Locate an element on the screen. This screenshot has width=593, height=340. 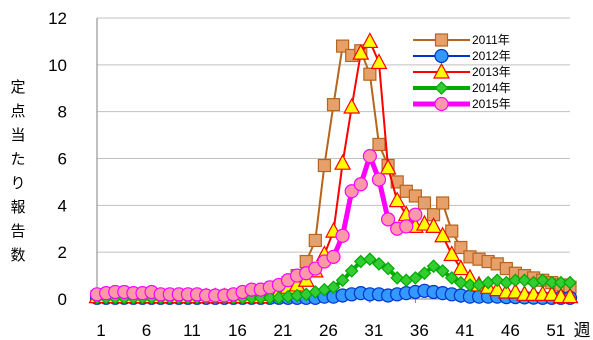
y-axis-label-char: 定 is located at coordinates (17, 87).